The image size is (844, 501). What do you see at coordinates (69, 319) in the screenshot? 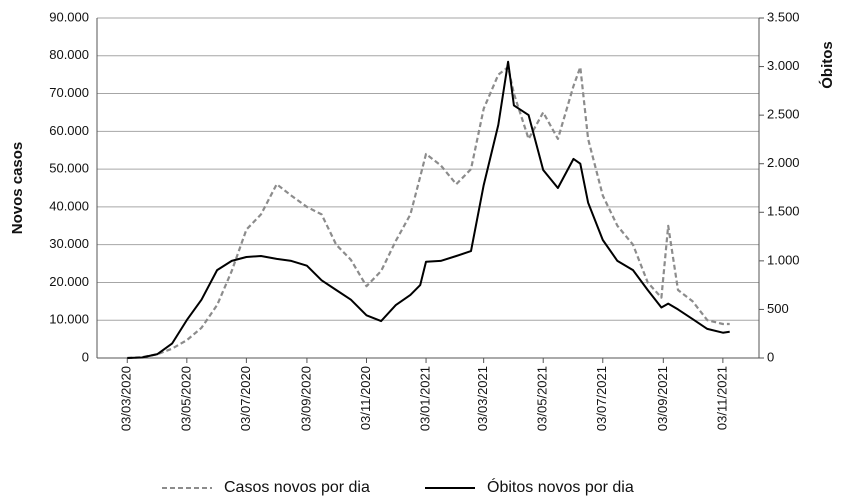
I see `y-tick-label: 10.000` at bounding box center [69, 319].